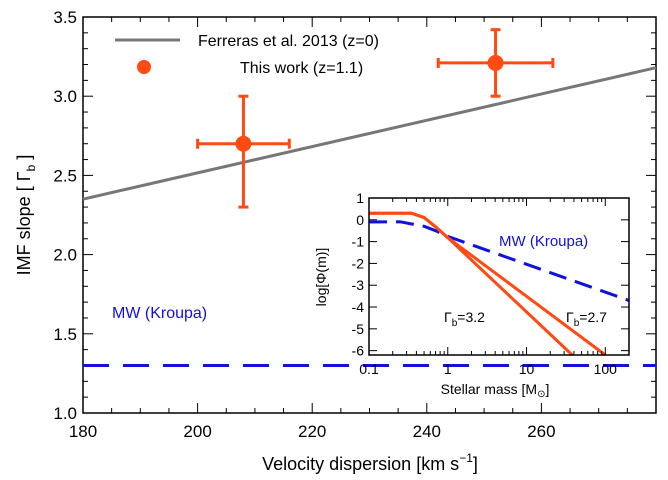 The width and height of the screenshot is (668, 480). I want to click on inset-series, so click(499, 284).